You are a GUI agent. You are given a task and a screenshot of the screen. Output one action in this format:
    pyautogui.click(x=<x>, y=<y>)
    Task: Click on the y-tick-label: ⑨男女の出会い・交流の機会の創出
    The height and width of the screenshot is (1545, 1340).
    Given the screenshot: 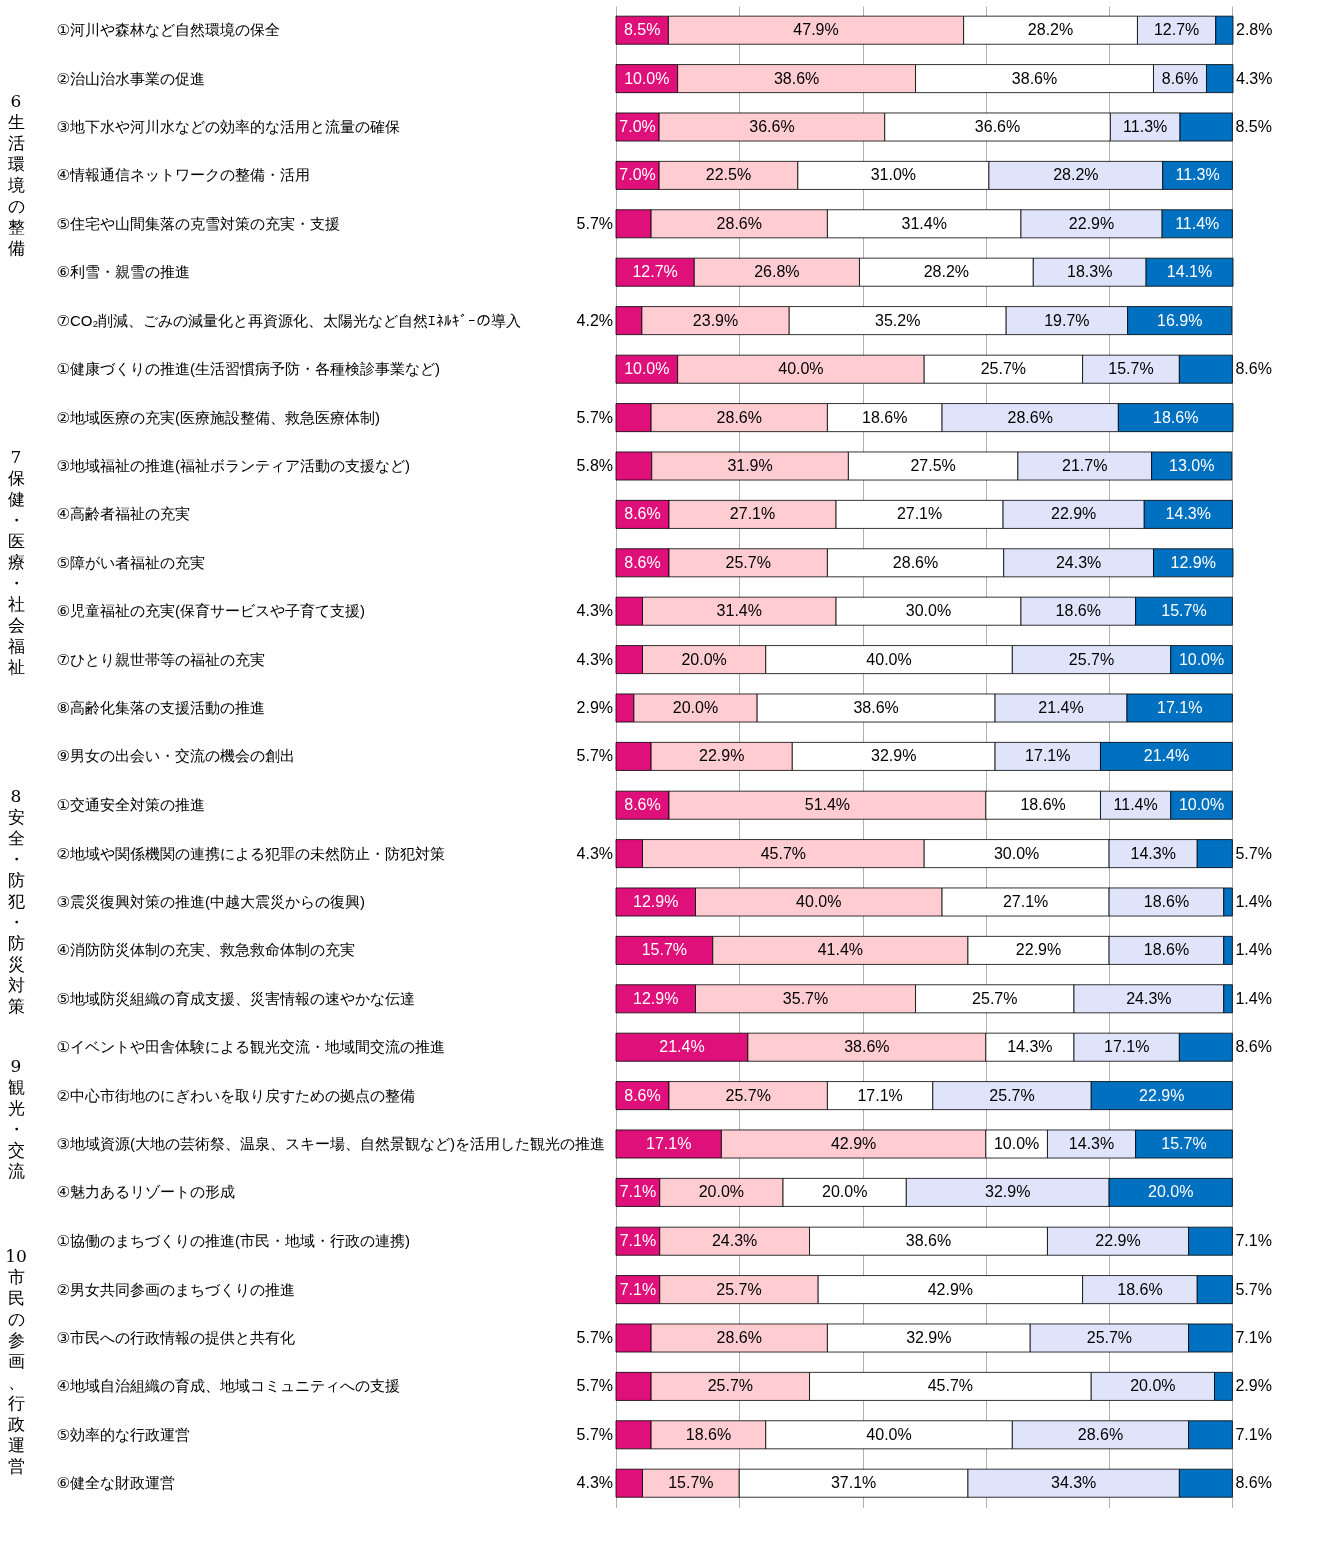 What is the action you would take?
    pyautogui.click(x=175, y=756)
    